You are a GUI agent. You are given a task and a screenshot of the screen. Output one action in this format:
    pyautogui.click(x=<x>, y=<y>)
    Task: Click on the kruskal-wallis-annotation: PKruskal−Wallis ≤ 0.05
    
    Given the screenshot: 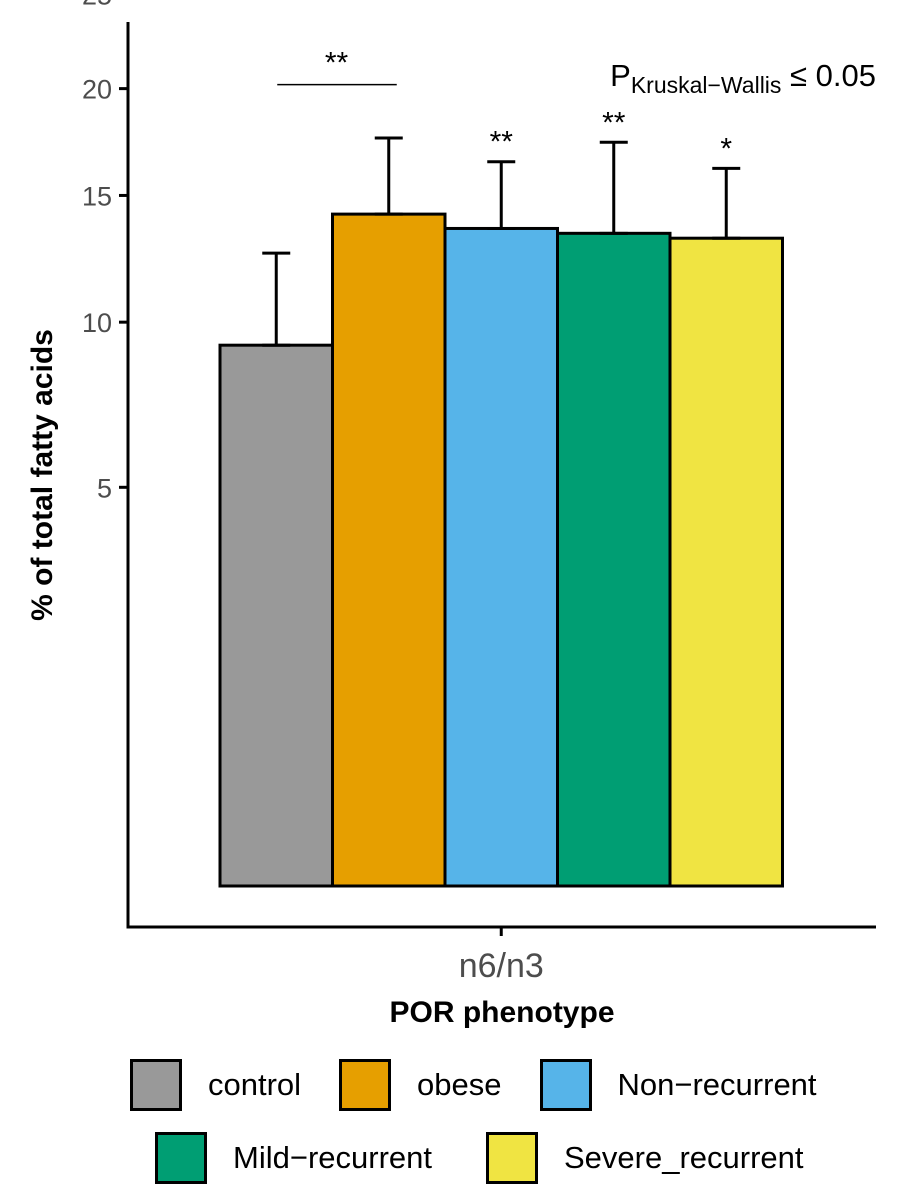 What is the action you would take?
    pyautogui.click(x=743, y=78)
    